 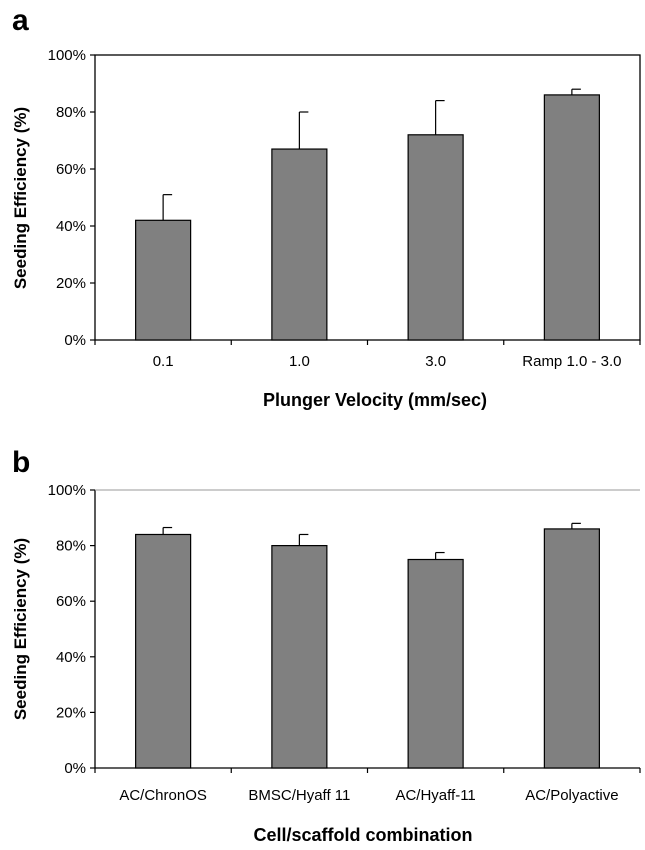 What do you see at coordinates (299, 361) in the screenshot?
I see `x-category-label: 1.0` at bounding box center [299, 361].